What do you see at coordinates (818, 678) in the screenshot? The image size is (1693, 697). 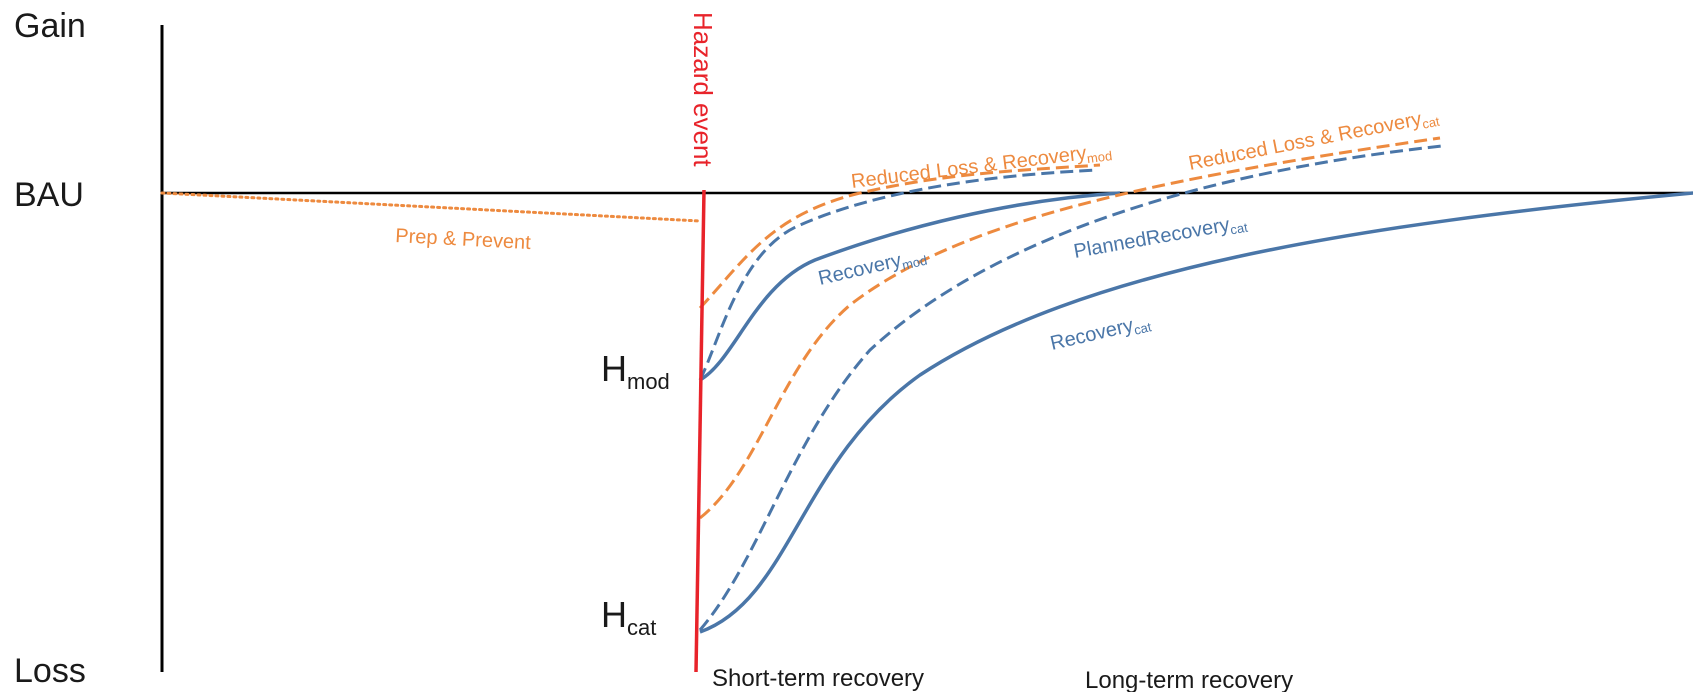 I see `short-term-recovery-label: Short-term recovery` at bounding box center [818, 678].